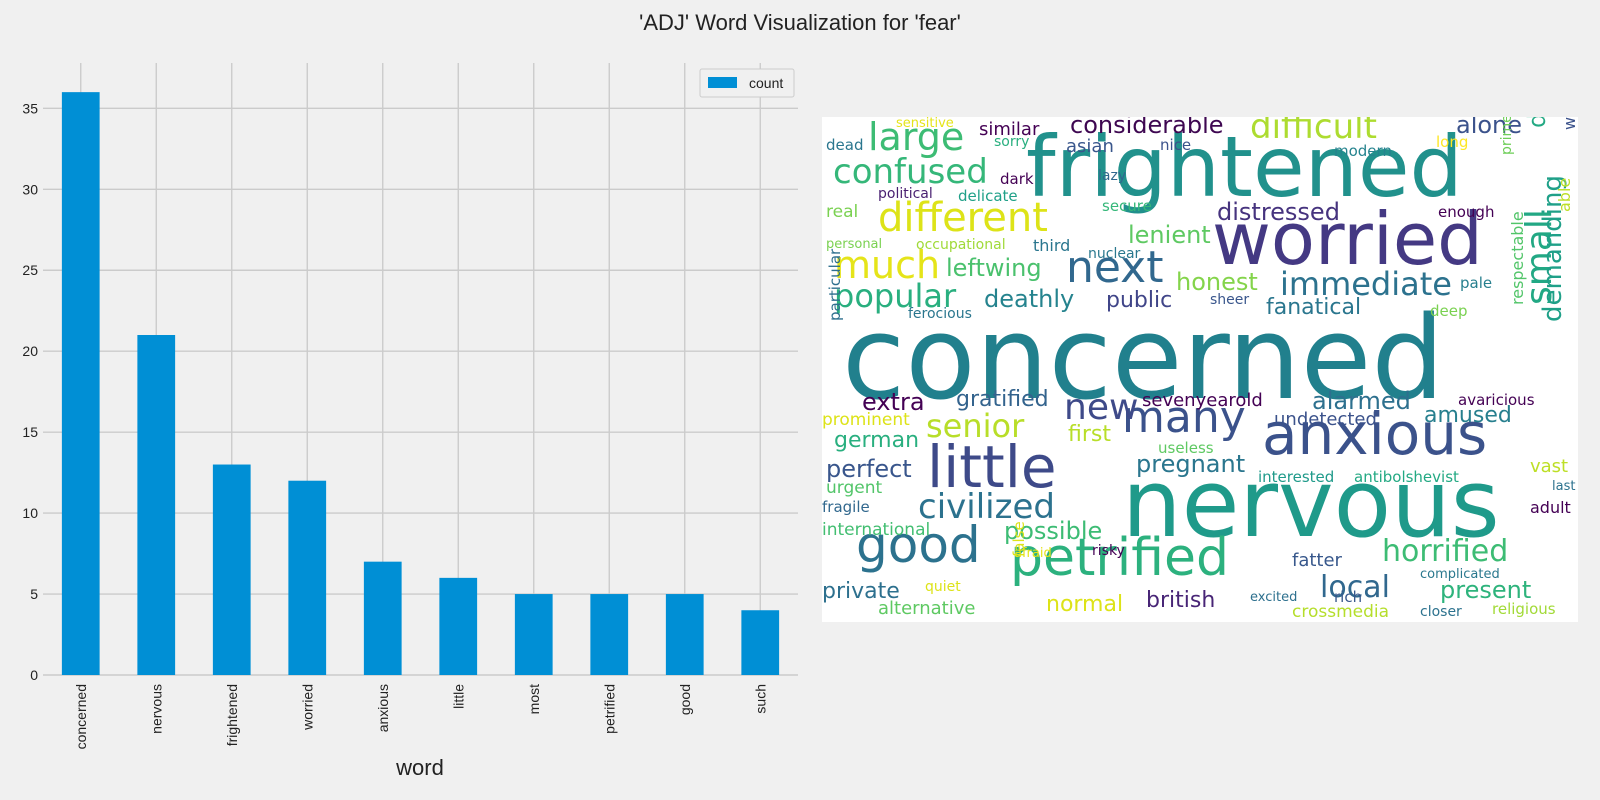 Image resolution: width=1600 pixels, height=800 pixels. I want to click on word-cloud-word: pregnant, so click(1191, 464).